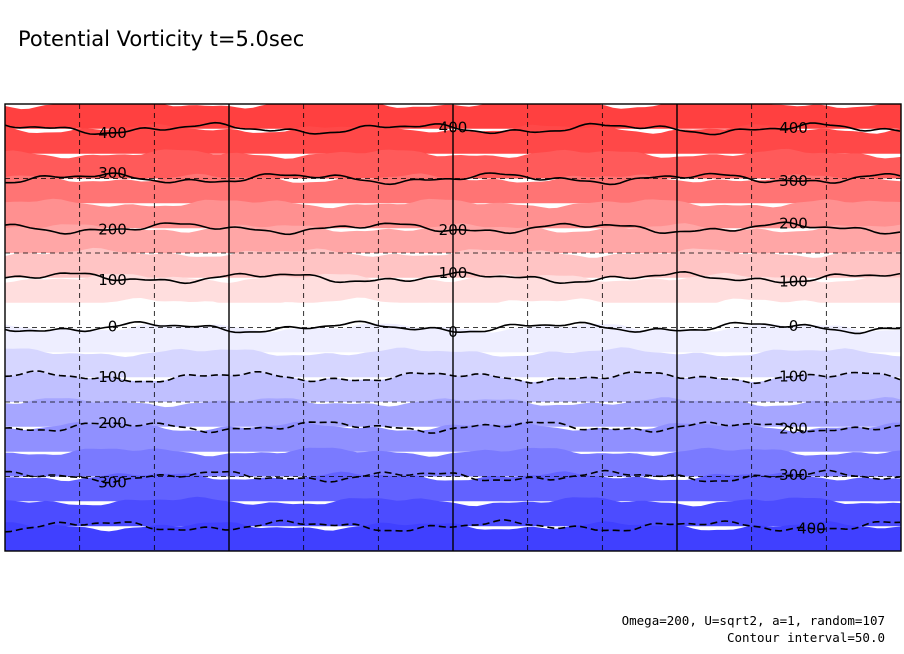 The height and width of the screenshot is (654, 904). I want to click on contour-interval-caption: Contour interval=50.0, so click(806, 637).